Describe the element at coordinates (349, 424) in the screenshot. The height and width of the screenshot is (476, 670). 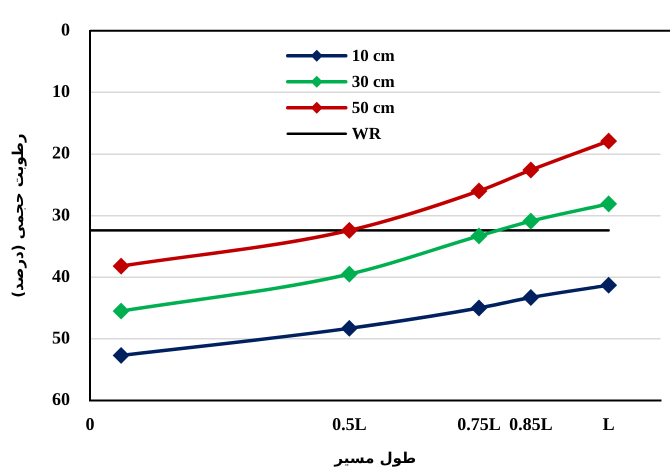
I see `x-tick-label: 0.5L` at that location.